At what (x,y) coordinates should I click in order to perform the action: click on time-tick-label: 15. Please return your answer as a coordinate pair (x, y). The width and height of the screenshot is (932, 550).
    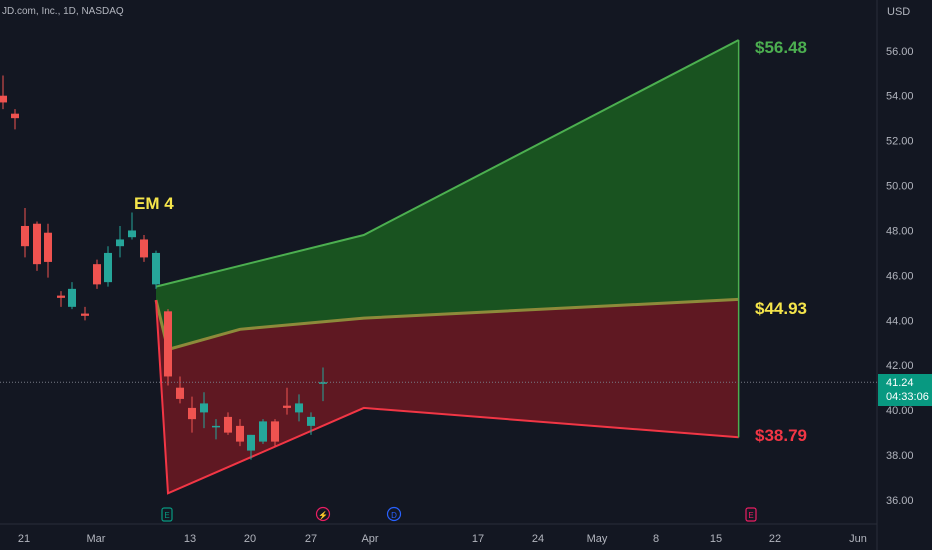
    Looking at the image, I should click on (716, 539).